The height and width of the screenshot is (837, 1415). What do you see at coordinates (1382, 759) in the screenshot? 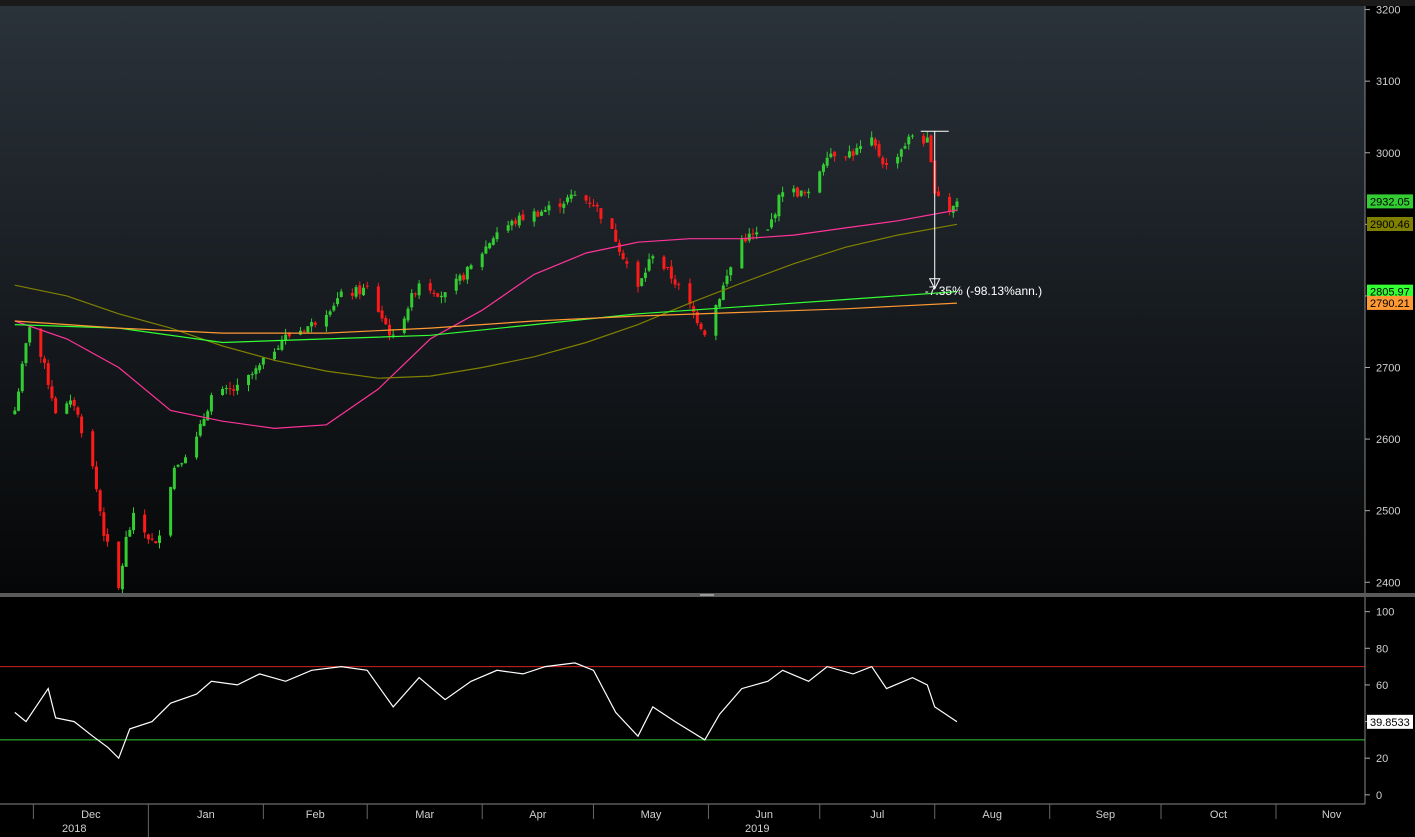
I see `osc-y-tick-label: 20` at bounding box center [1382, 759].